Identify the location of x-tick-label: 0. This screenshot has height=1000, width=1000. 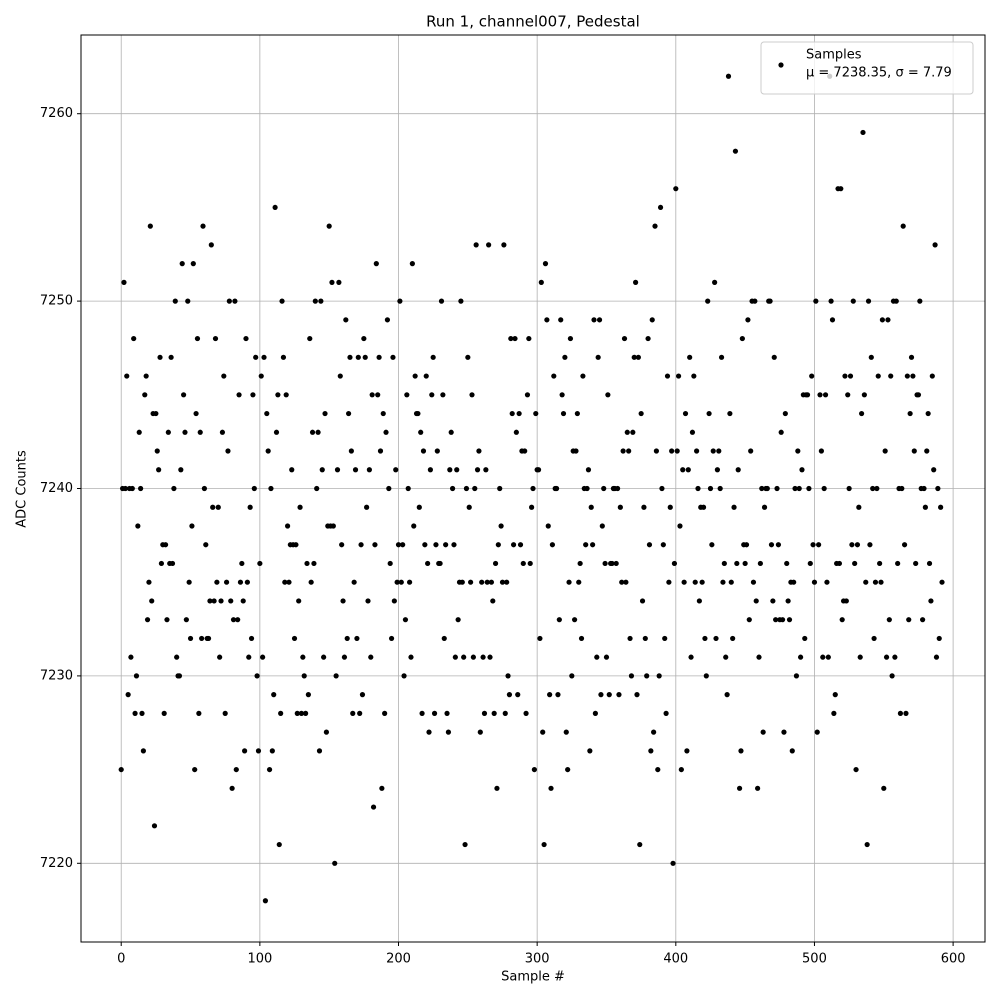
(121, 959).